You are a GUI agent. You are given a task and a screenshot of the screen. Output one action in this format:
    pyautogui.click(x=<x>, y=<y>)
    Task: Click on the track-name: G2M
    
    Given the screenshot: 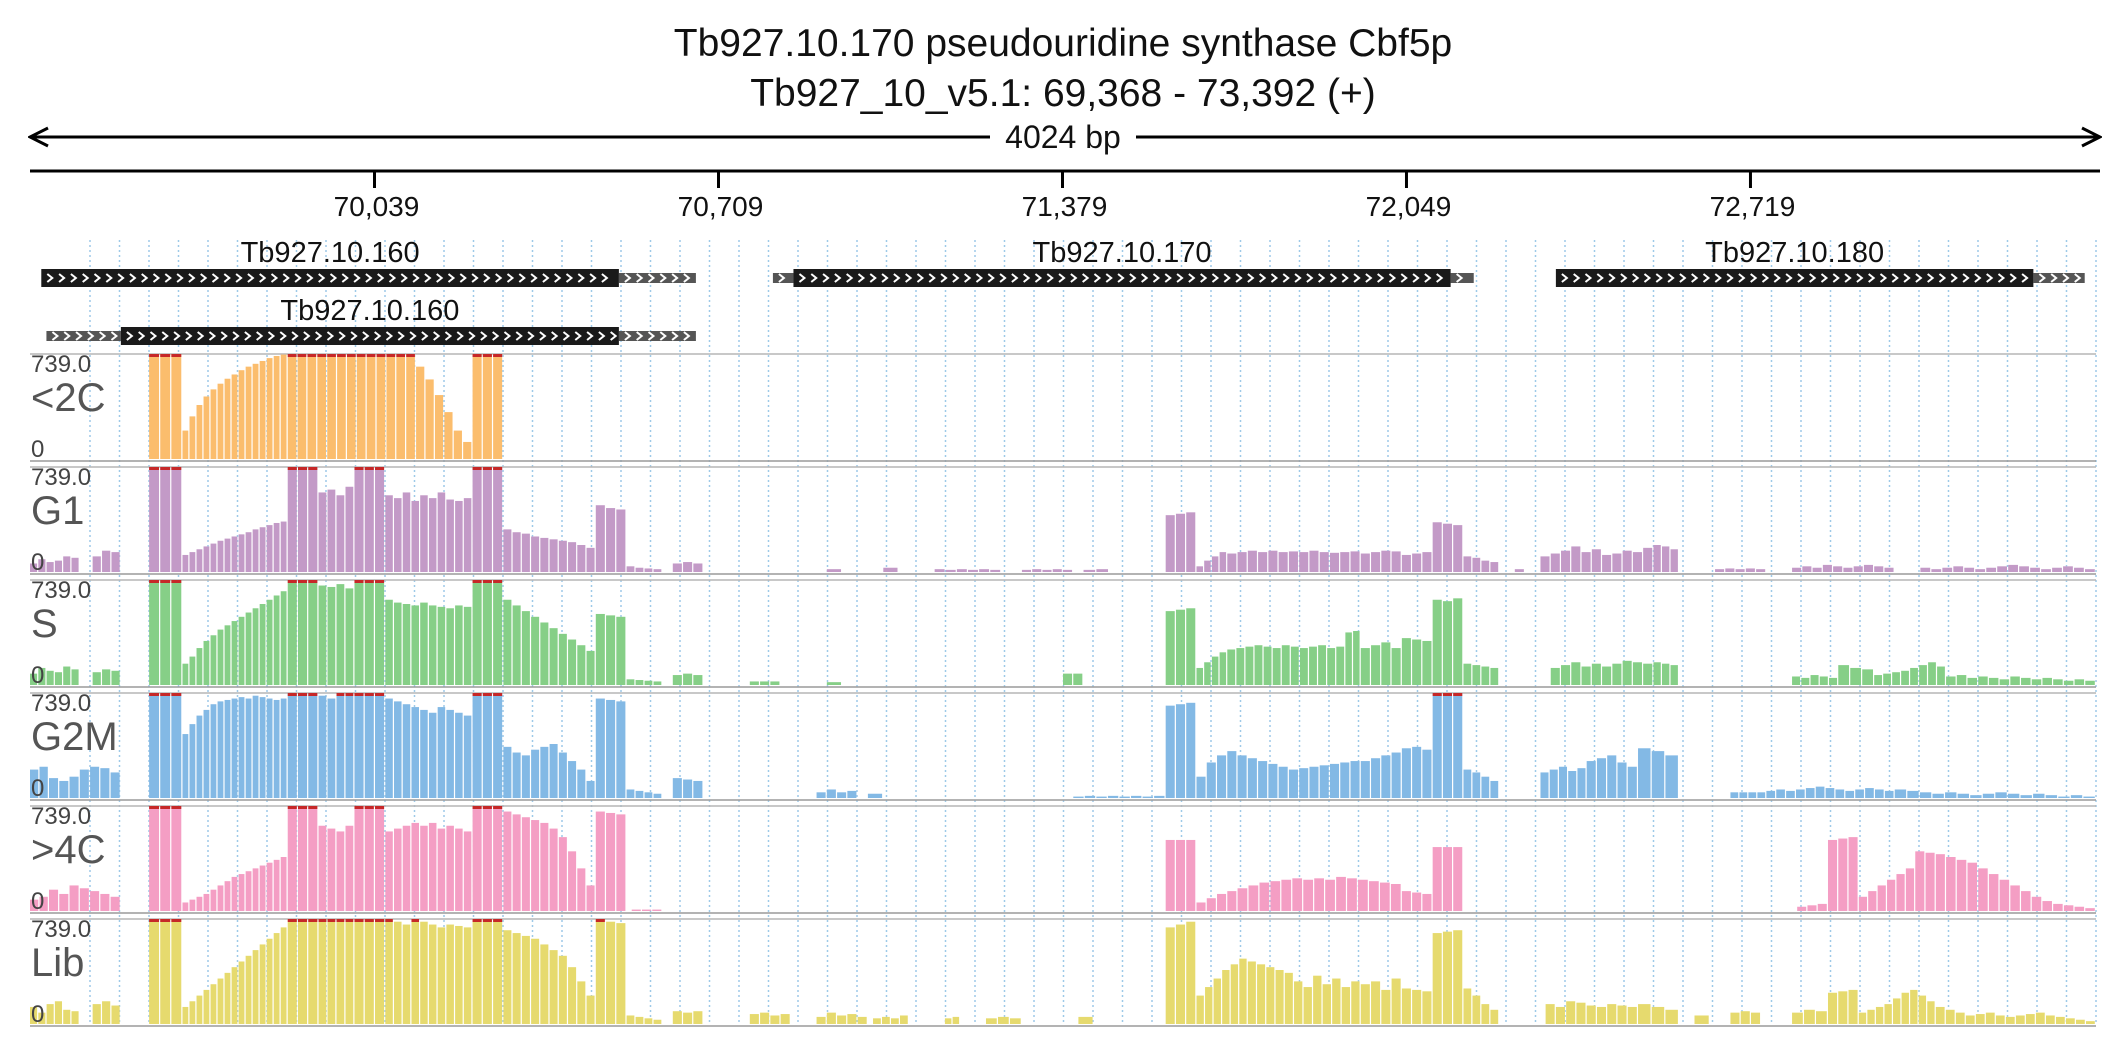 What is the action you would take?
    pyautogui.click(x=74, y=737)
    